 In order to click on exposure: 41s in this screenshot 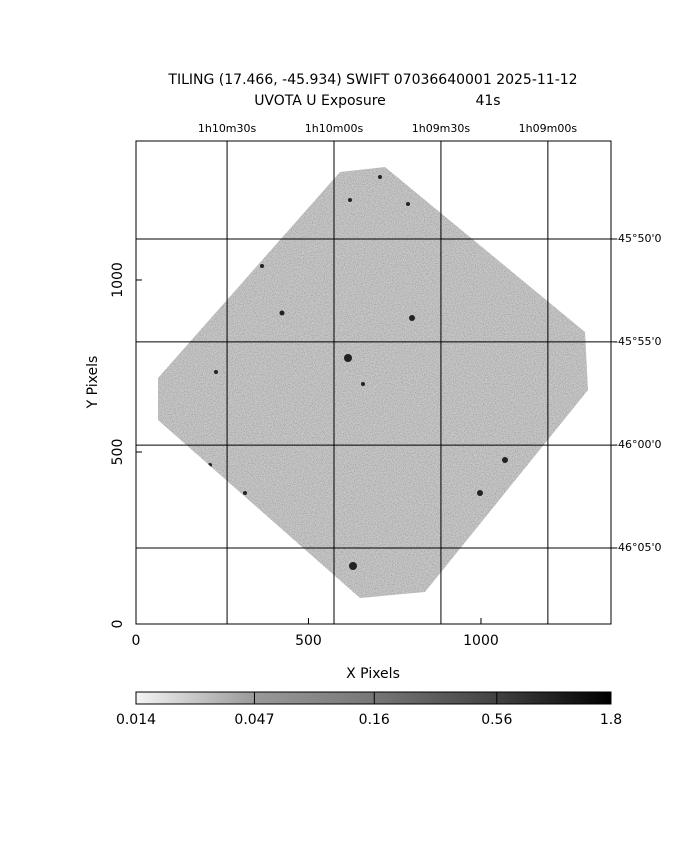, I will do `click(487, 101)`.